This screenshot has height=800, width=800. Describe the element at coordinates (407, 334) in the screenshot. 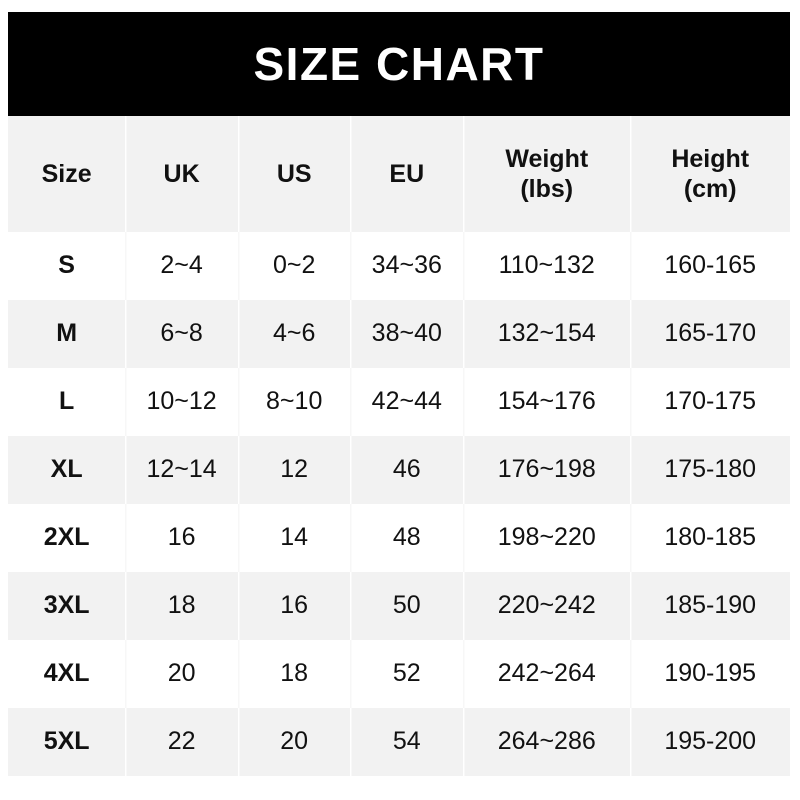

I see `cell-eu: 38~40` at that location.